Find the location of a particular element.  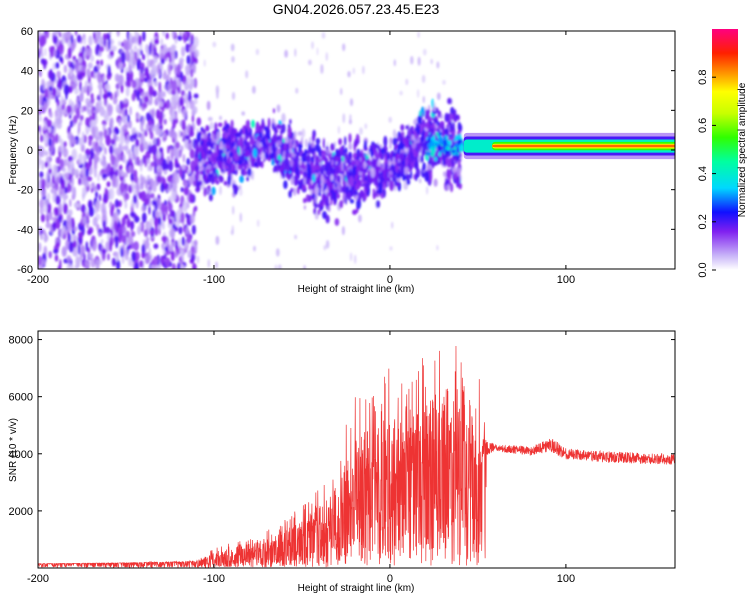

colorbar-tick-label: 0.6 is located at coordinates (703, 125).